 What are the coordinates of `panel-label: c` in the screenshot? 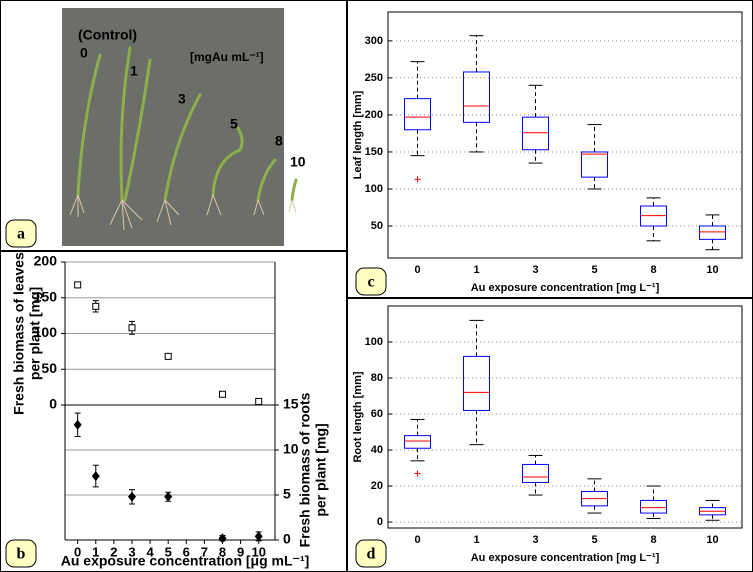 It's located at (370, 282).